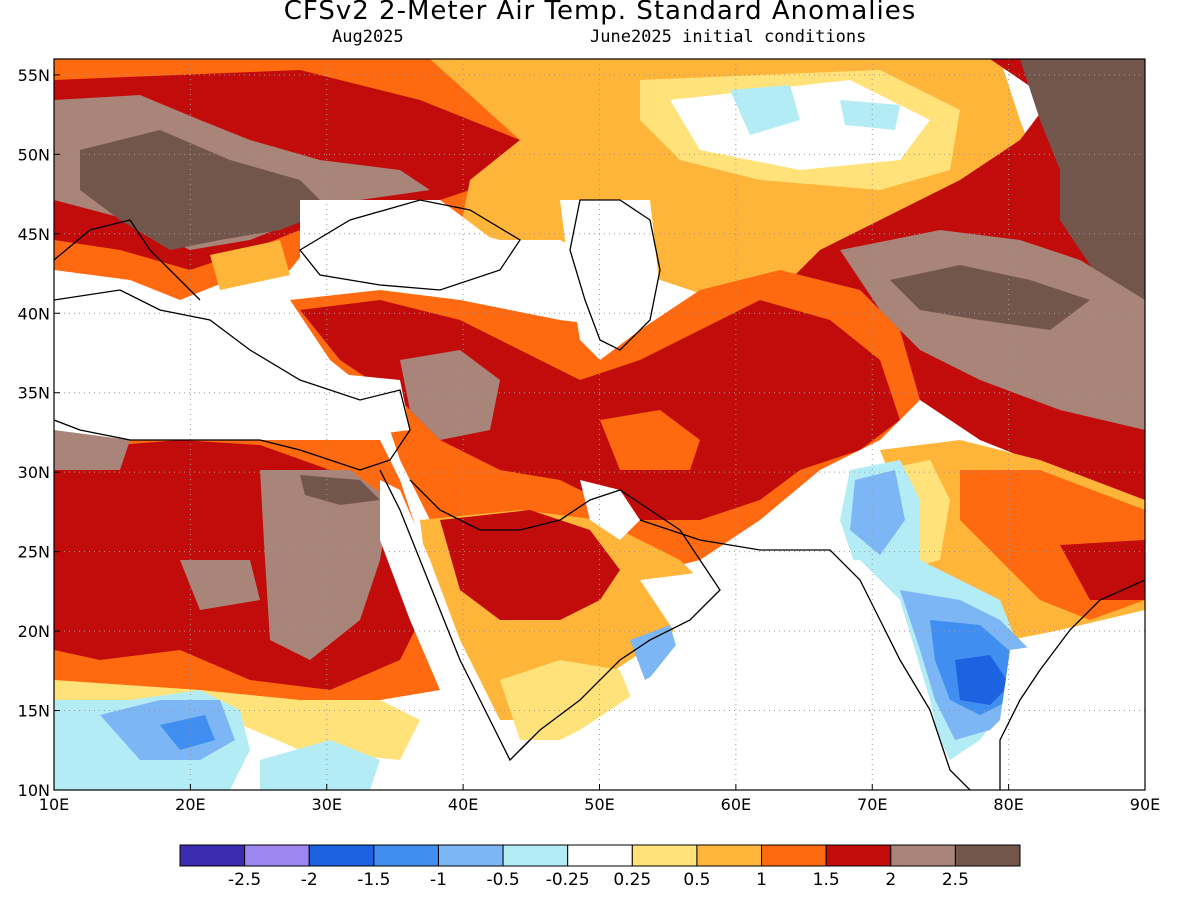 This screenshot has height=900, width=1200. What do you see at coordinates (34, 75) in the screenshot?
I see `y-tick-label: 55N` at bounding box center [34, 75].